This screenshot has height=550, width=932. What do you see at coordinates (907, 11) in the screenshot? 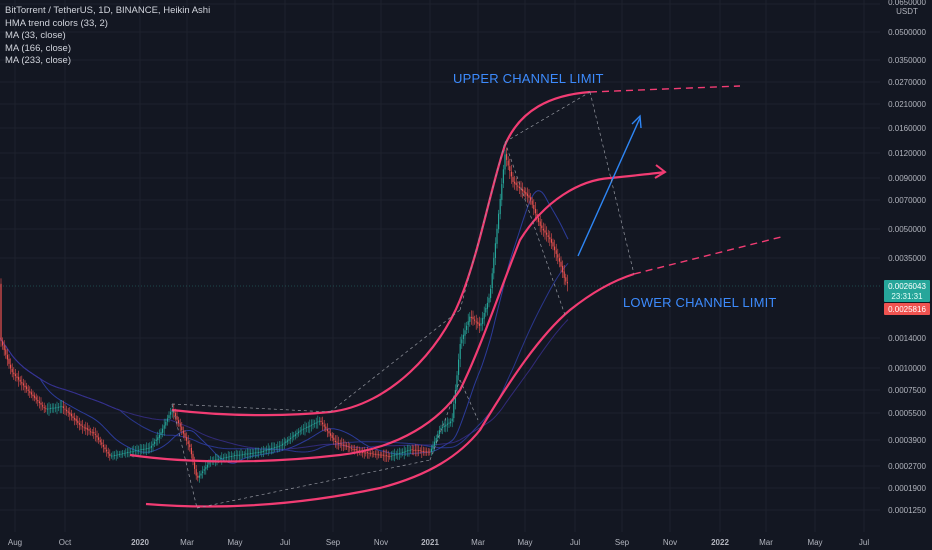
I see `price-unit: USDT` at bounding box center [907, 11].